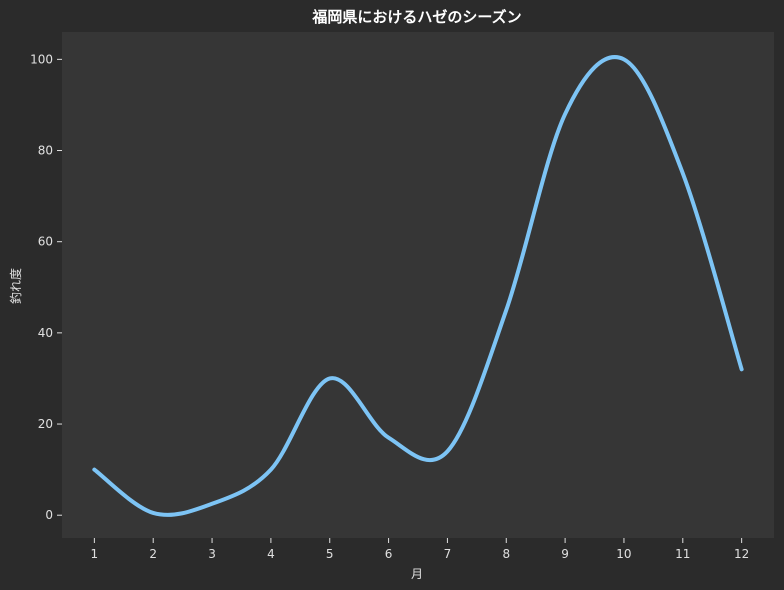 The image size is (784, 590). I want to click on y-tick-label: 20, so click(45, 424).